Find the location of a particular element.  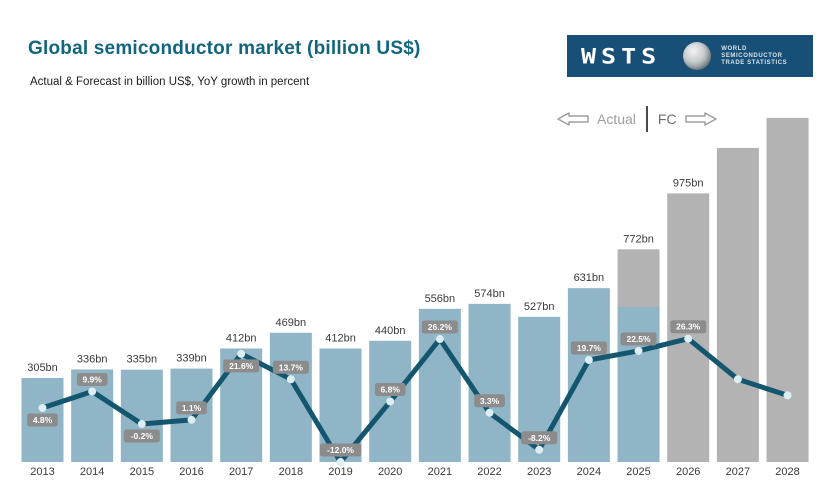

svg-text: 19.7% is located at coordinates (589, 348).